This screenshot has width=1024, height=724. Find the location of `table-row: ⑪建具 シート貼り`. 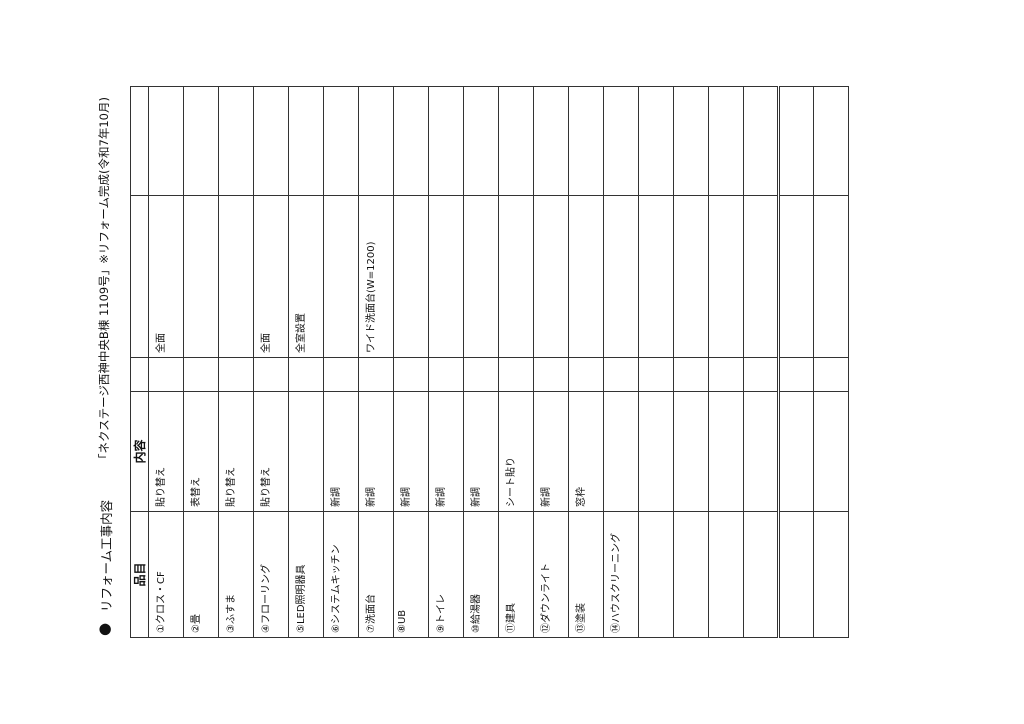

table-row: ⑪建具 シート貼り is located at coordinates (516, 362).